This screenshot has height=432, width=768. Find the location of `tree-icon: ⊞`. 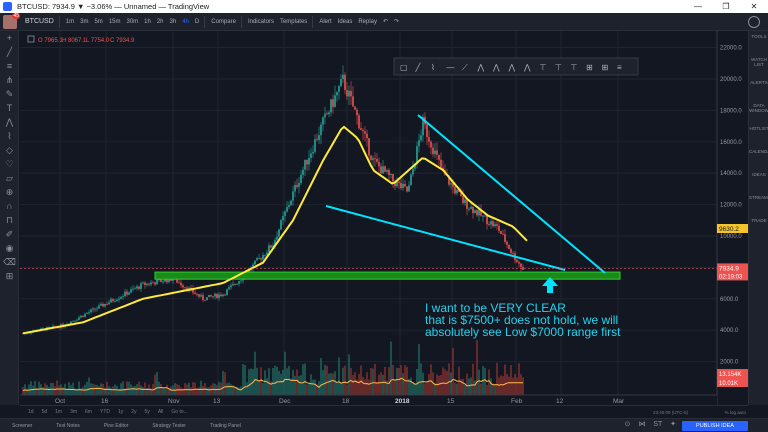

tree-icon: ⊞ is located at coordinates (9, 276).